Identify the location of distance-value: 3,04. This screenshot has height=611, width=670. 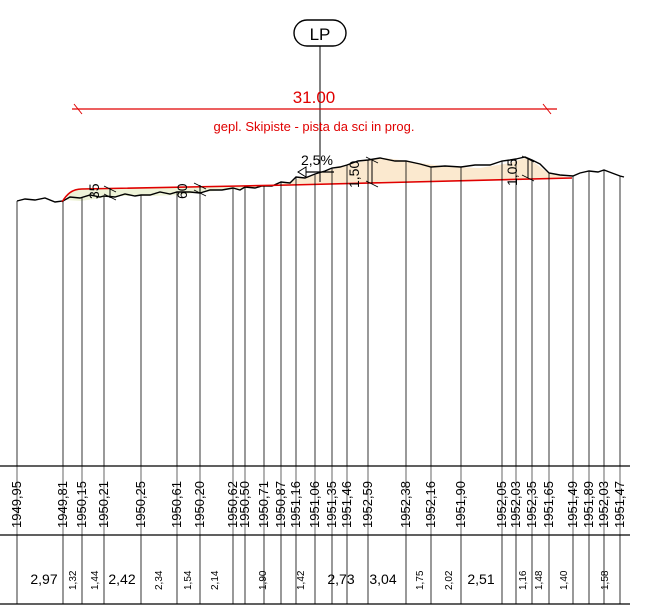
(382, 579).